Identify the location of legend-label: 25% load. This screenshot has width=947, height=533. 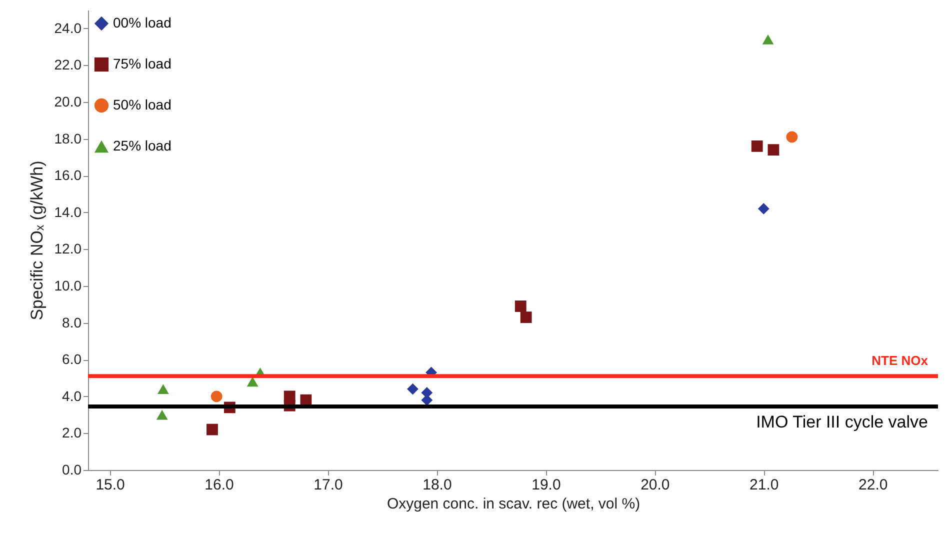
(142, 146).